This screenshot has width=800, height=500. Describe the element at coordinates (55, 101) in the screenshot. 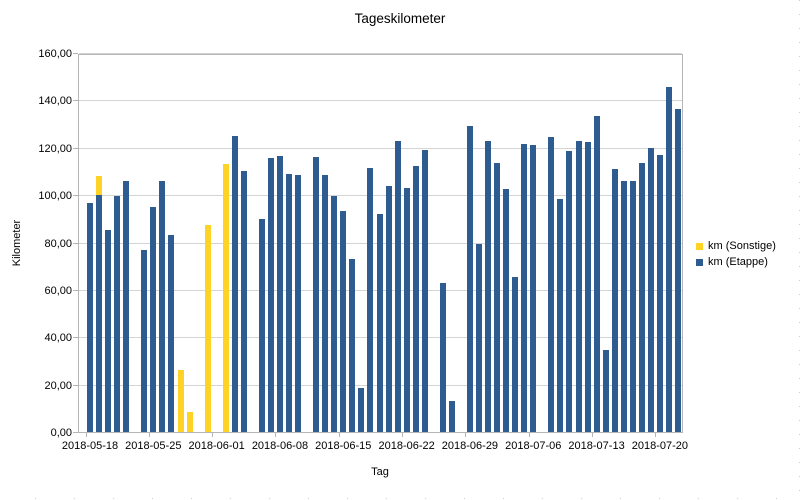

I see `y-tick-label: 140,00` at that location.